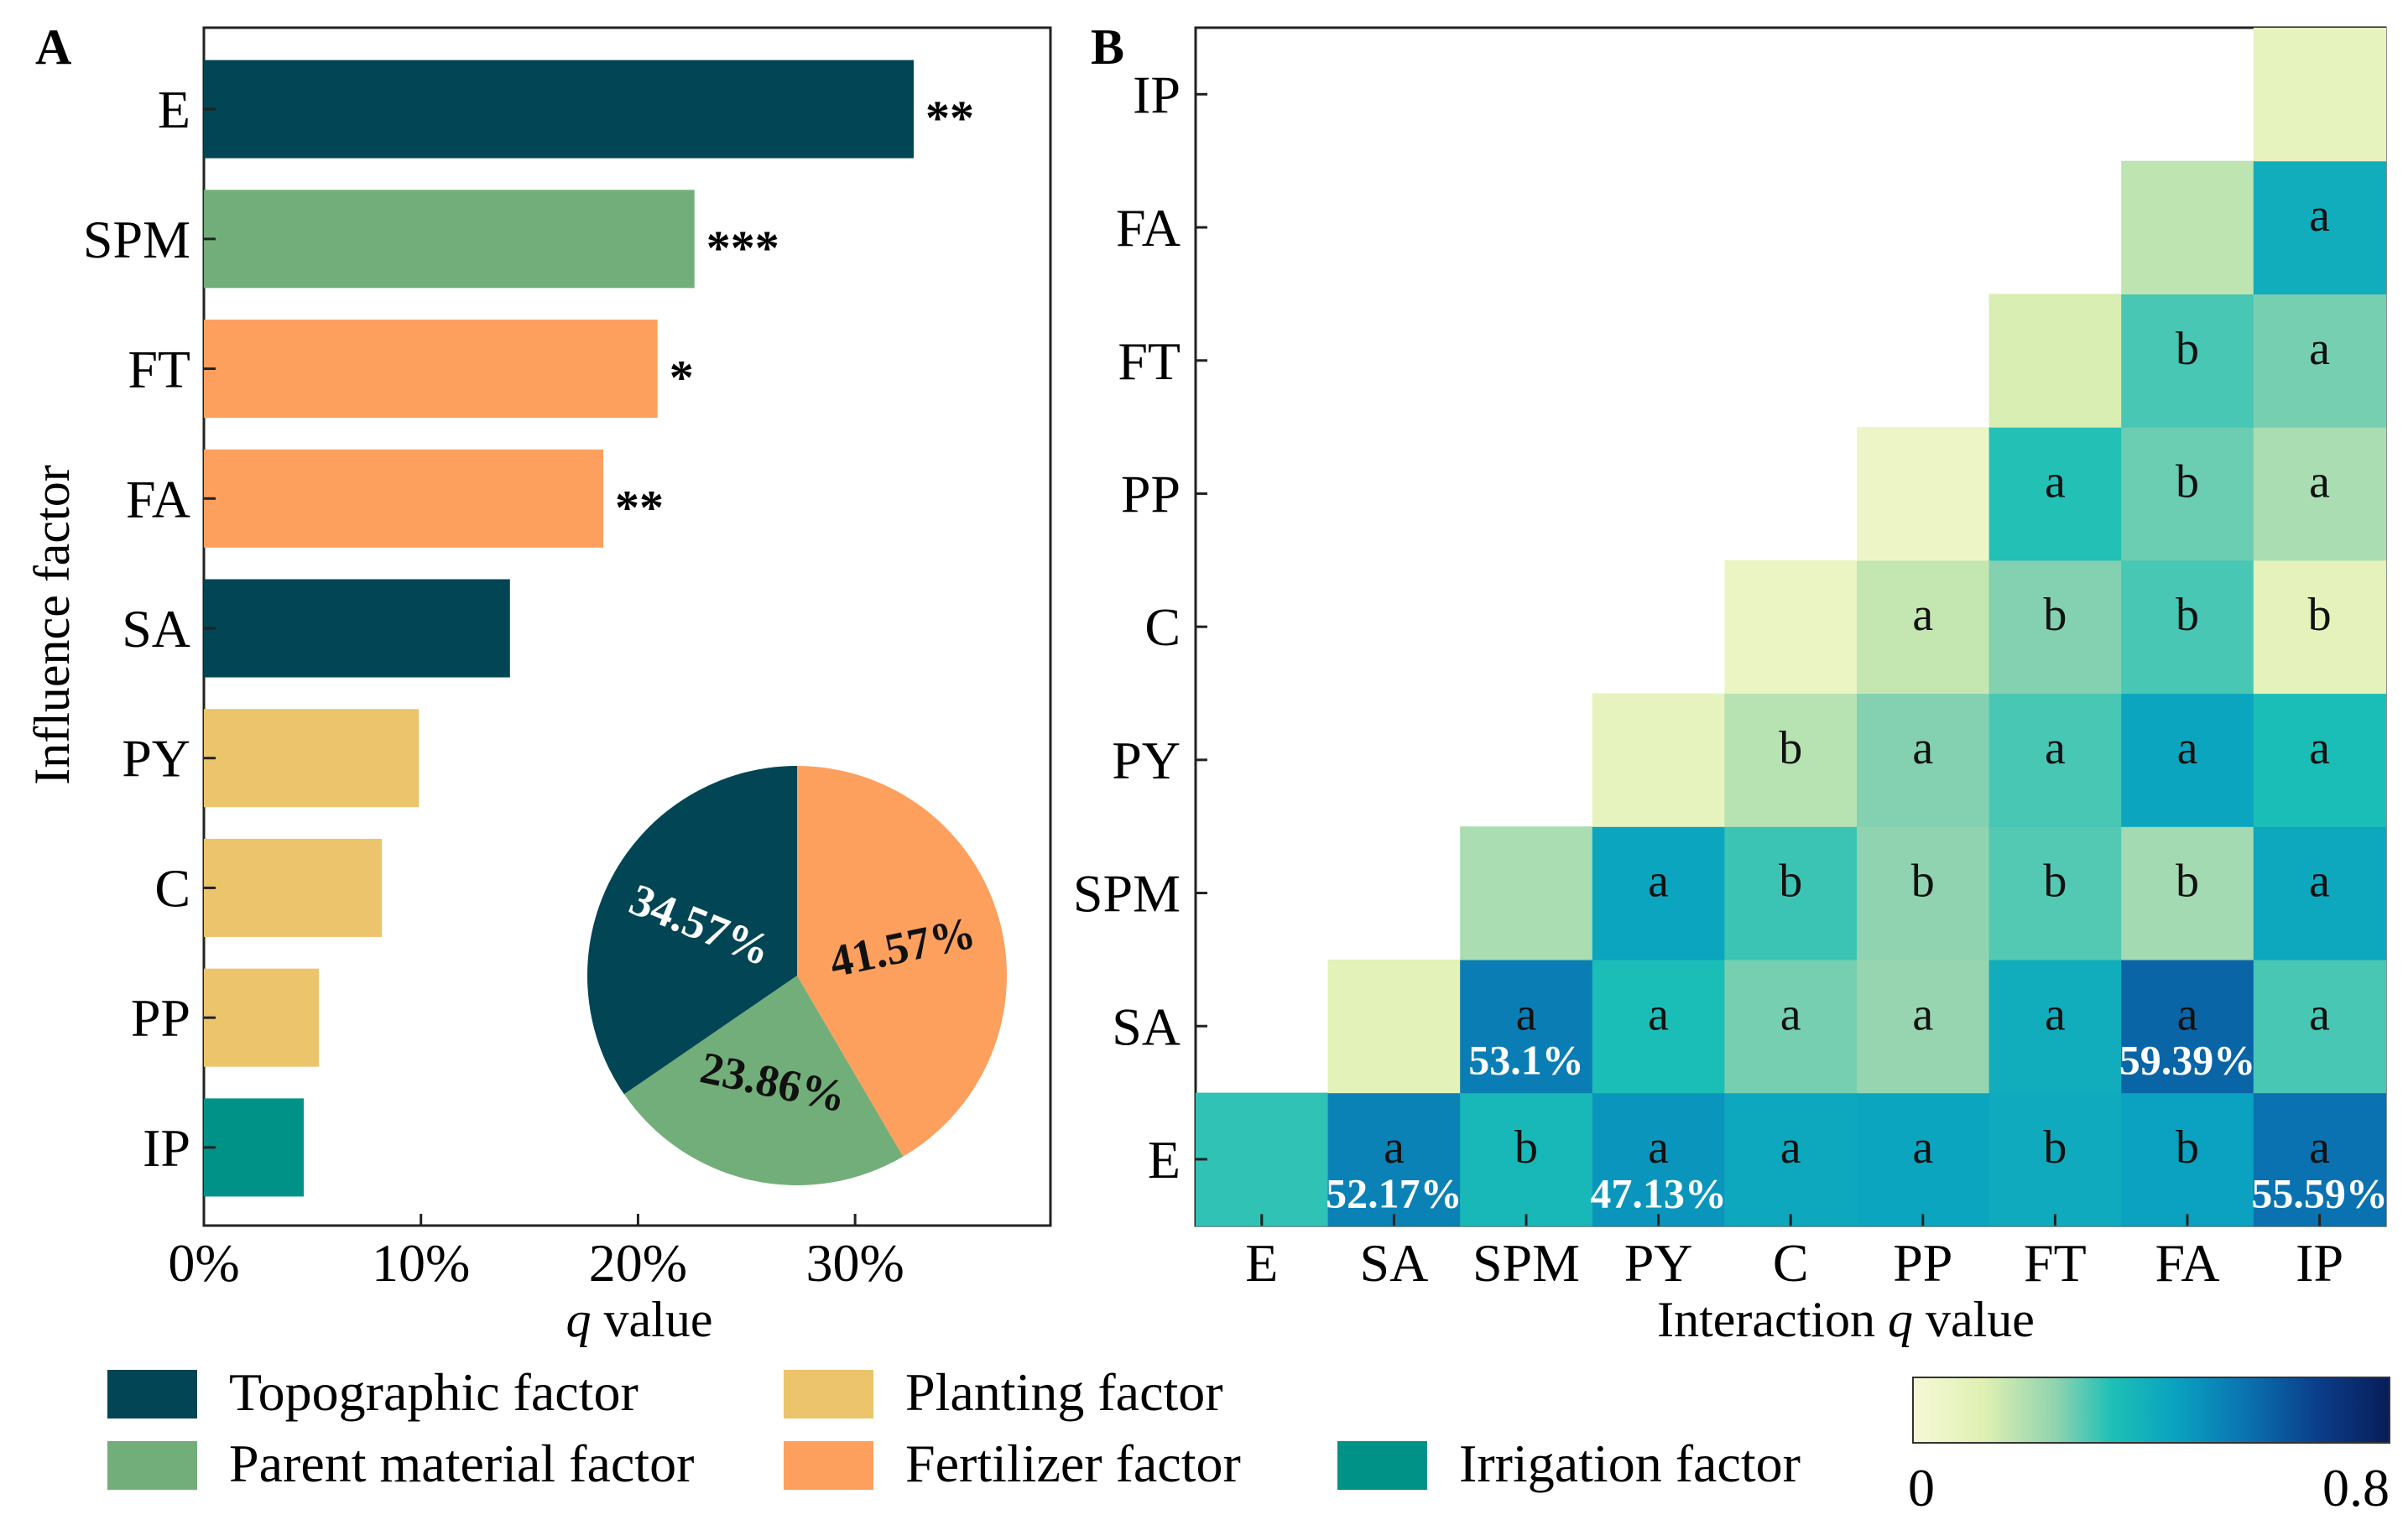 This screenshot has width=2408, height=1520. What do you see at coordinates (1791, 893) in the screenshot?
I see `heatmap-cell-c-spm` at bounding box center [1791, 893].